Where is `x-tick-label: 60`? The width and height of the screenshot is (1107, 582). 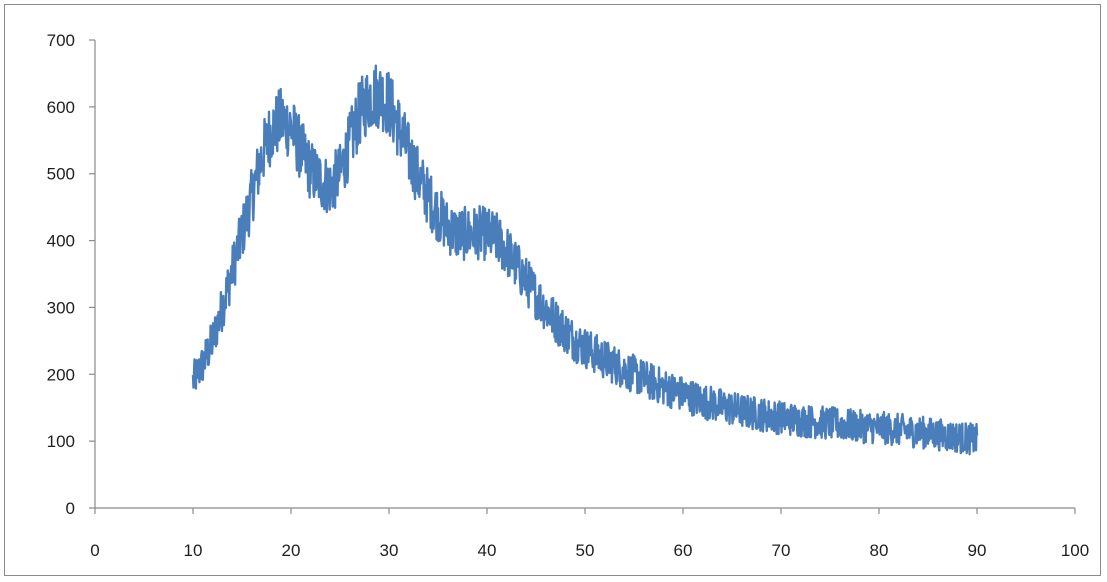
x-tick-label: 60 is located at coordinates (683, 550).